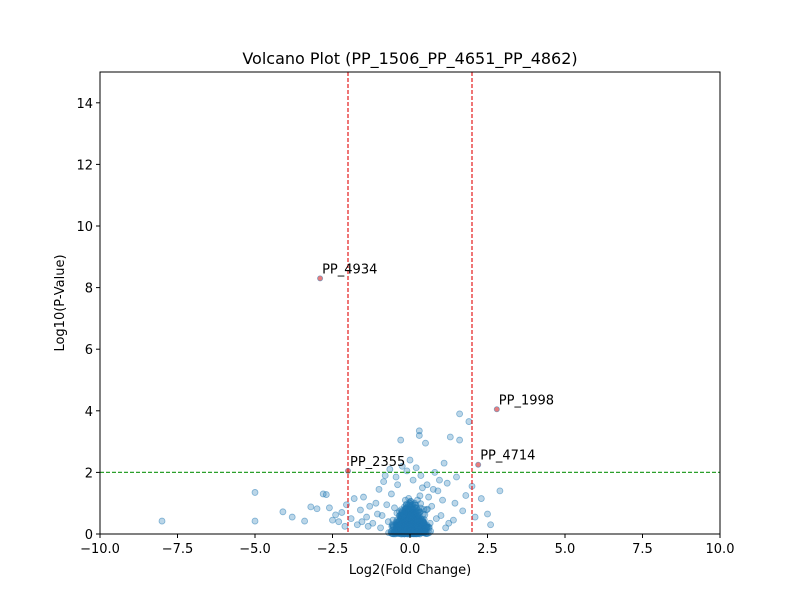 This screenshot has width=800, height=600. Describe the element at coordinates (60, 302) in the screenshot. I see `y-axis-label: Log10(P-Value)` at that location.